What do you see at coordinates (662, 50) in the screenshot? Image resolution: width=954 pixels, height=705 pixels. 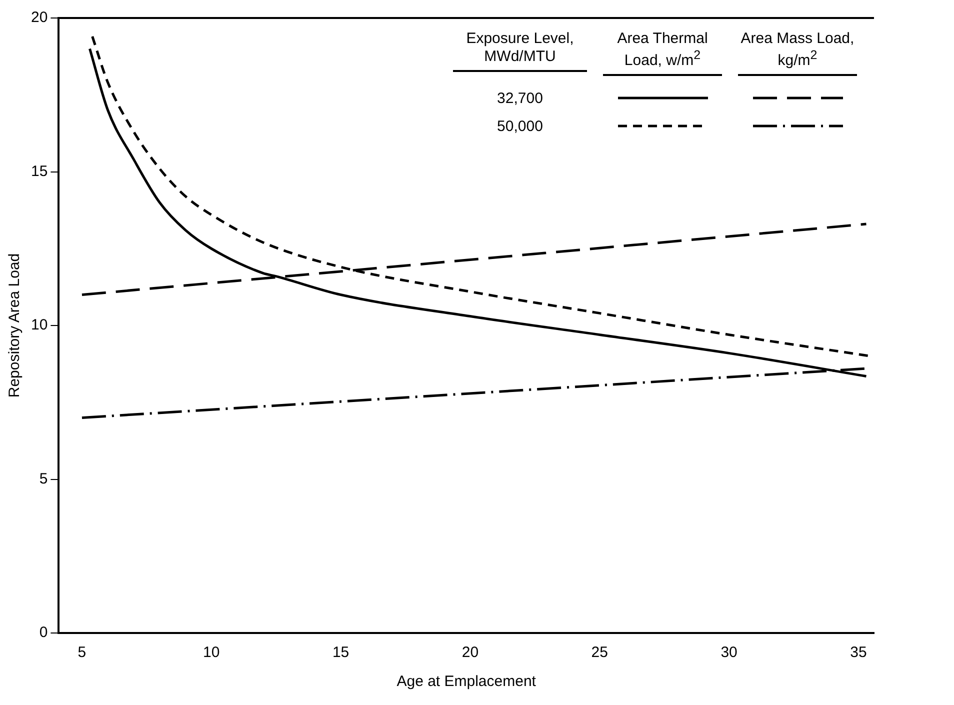 I see `annotation: Area Thermal Load, w/m$^{2}$` at bounding box center [662, 50].